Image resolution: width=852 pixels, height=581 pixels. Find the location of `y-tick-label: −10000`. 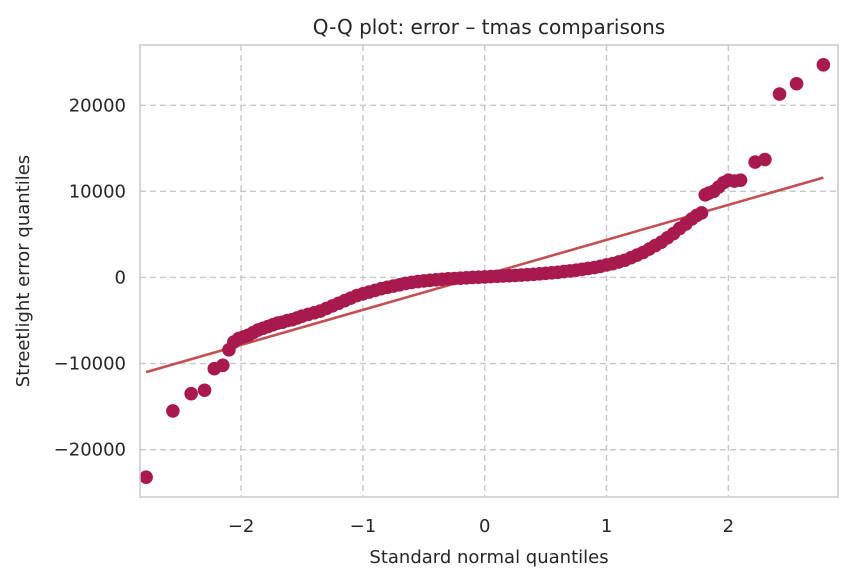

y-tick-label: −10000 is located at coordinates (90, 364).